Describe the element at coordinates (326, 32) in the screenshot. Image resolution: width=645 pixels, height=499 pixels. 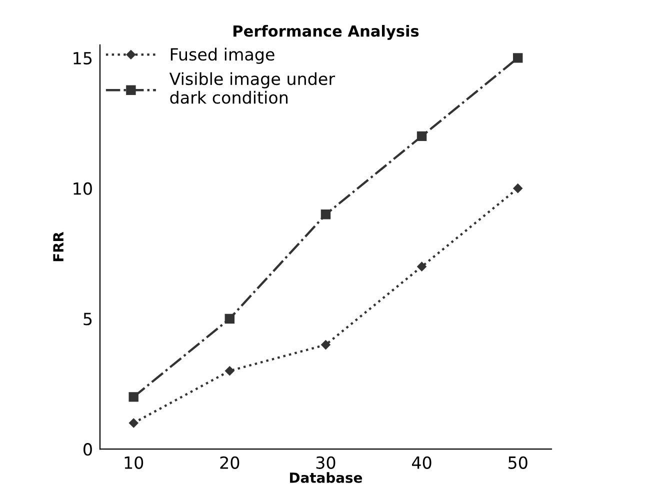
I see `chart-title: Performance Analysis` at that location.